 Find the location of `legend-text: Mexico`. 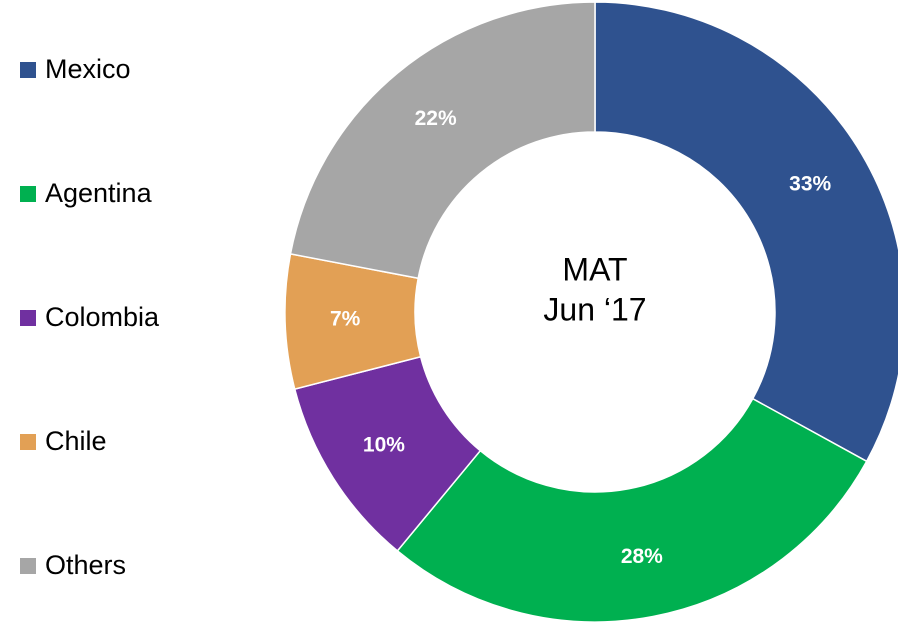

legend-text: Mexico is located at coordinates (88, 69).